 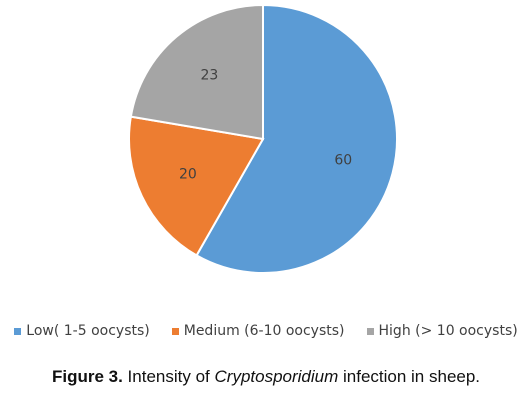 What do you see at coordinates (196, 186) in the screenshot?
I see `pie-slice-medium` at bounding box center [196, 186].